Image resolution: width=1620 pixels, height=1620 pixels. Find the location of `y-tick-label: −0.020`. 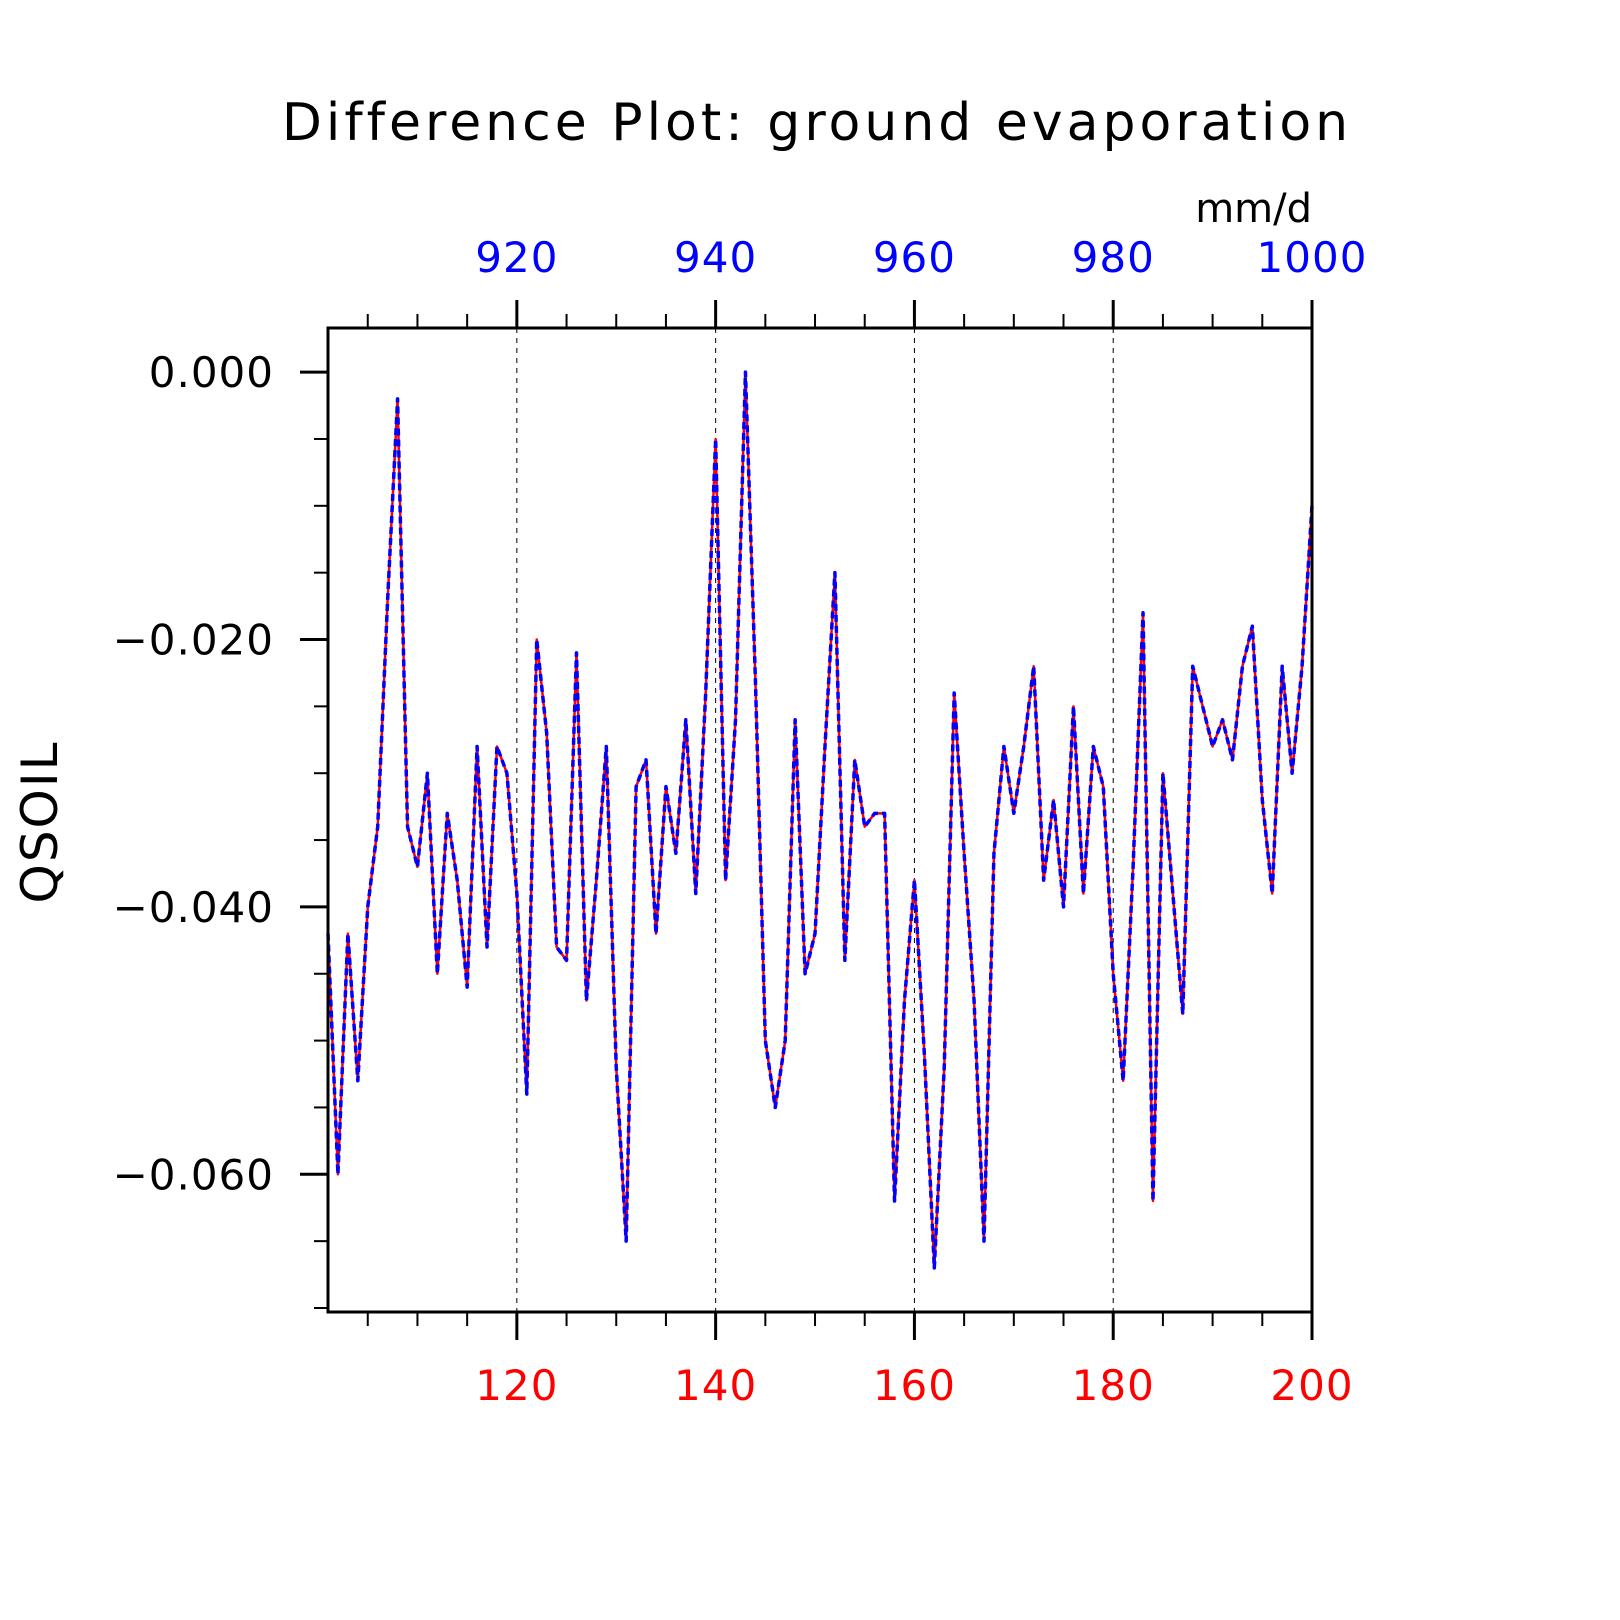

y-tick-label: −0.020 is located at coordinates (193, 640).